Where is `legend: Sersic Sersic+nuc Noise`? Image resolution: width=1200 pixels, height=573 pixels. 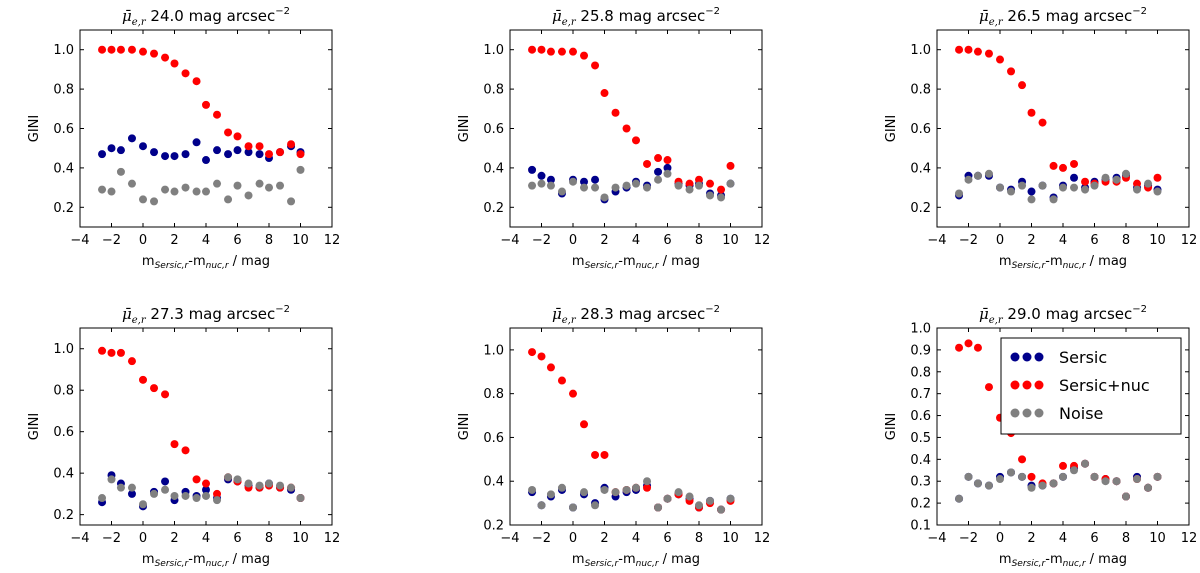 legend: Sersic Sersic+nuc Noise is located at coordinates (1091, 386).